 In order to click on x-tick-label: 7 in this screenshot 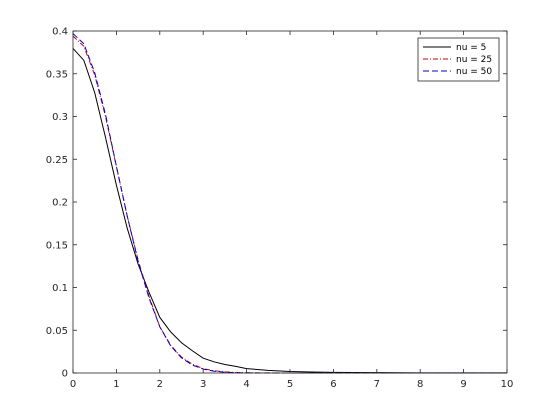, I will do `click(377, 384)`.